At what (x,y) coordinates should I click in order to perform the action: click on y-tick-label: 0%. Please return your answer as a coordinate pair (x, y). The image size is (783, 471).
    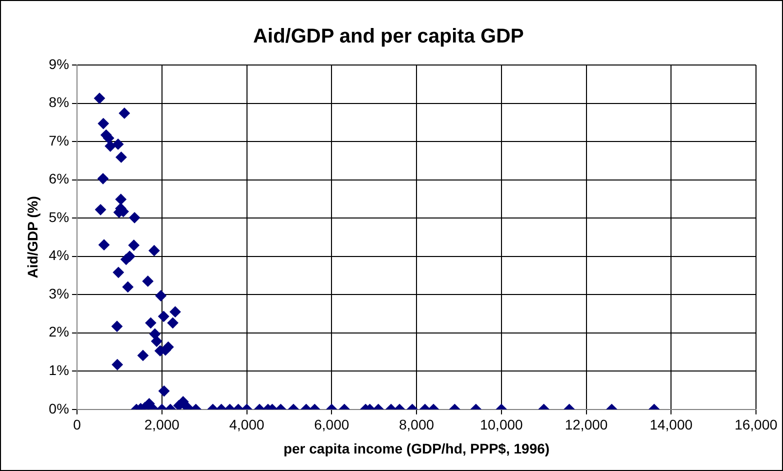
    Looking at the image, I should click on (59, 408).